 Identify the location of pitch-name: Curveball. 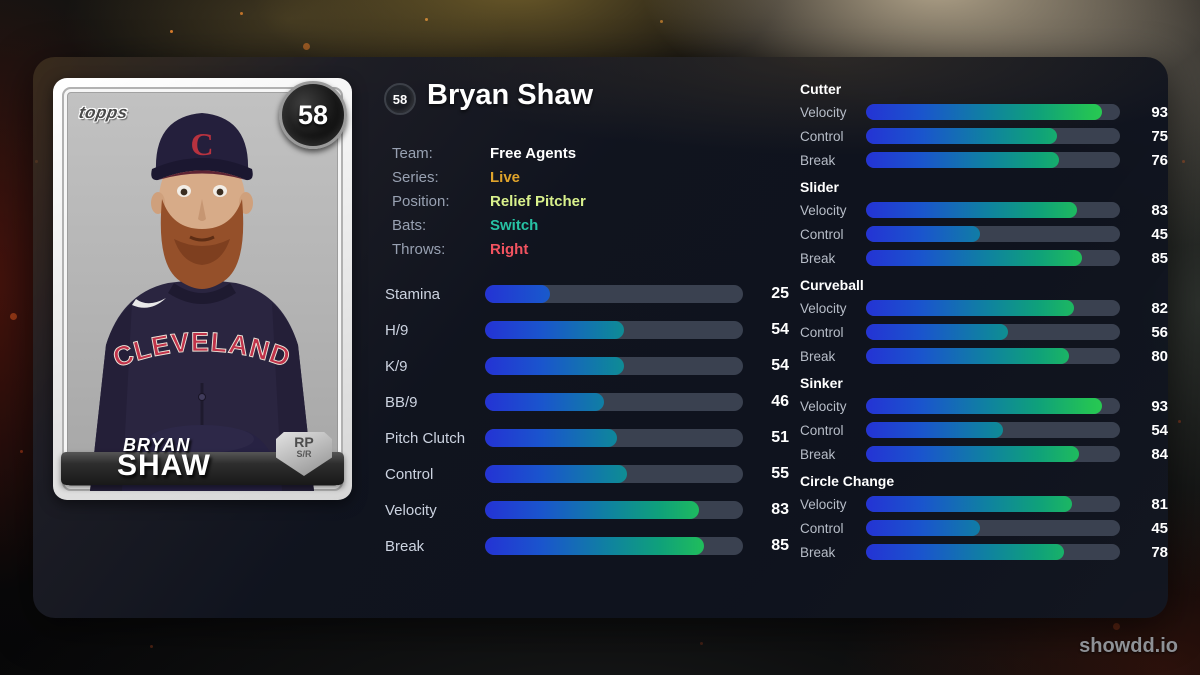
(832, 285).